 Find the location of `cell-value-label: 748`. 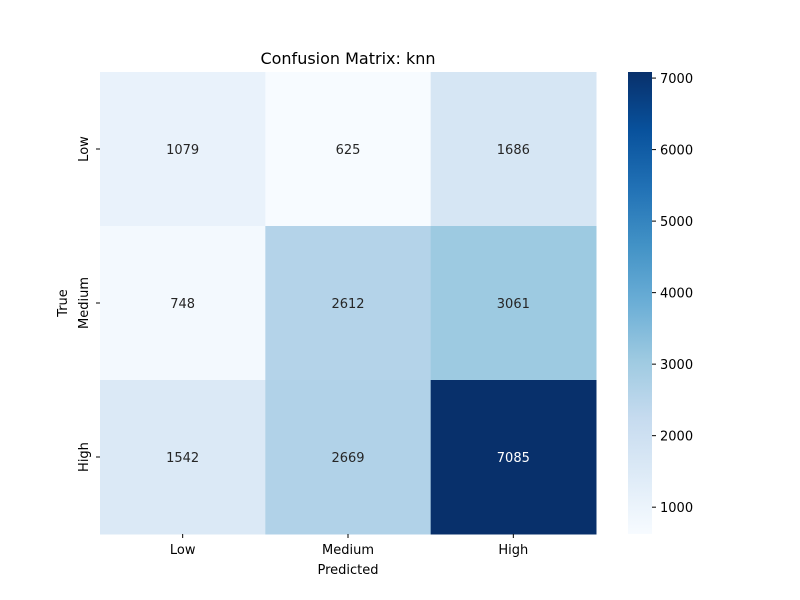

cell-value-label: 748 is located at coordinates (182, 304).